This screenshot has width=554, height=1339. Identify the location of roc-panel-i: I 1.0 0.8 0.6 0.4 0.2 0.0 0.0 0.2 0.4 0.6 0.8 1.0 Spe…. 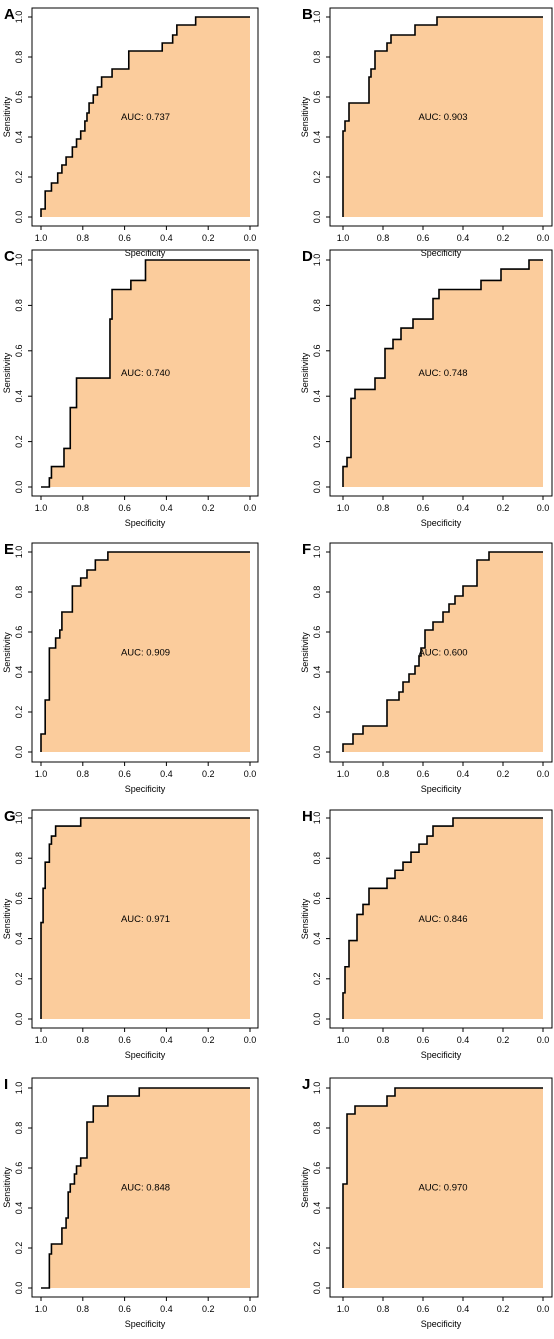
(130, 1202).